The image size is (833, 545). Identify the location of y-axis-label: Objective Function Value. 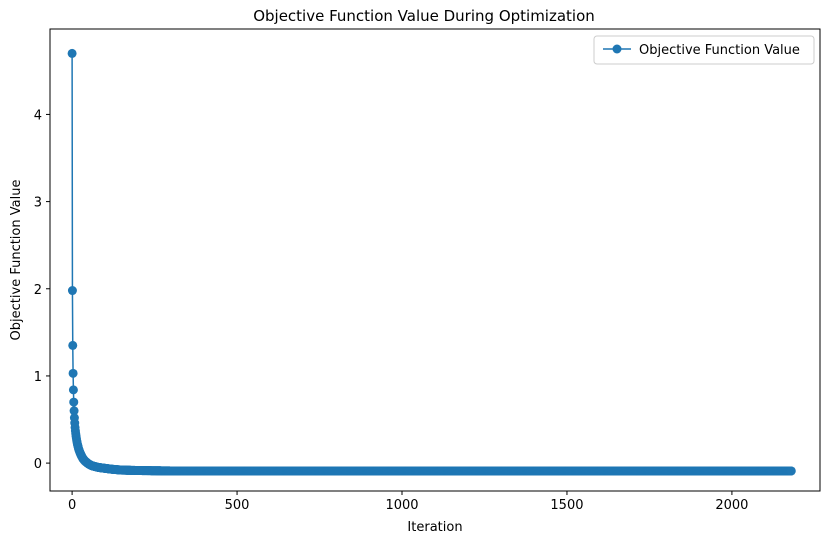
(16, 260).